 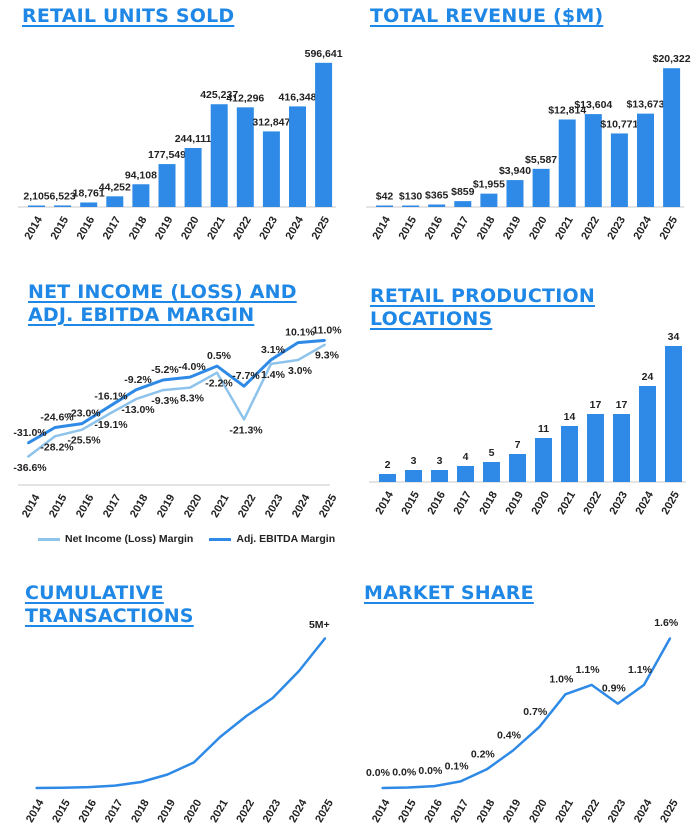 What do you see at coordinates (30, 433) in the screenshot?
I see `margin-data-label-ebitda-2014: -31.0%` at bounding box center [30, 433].